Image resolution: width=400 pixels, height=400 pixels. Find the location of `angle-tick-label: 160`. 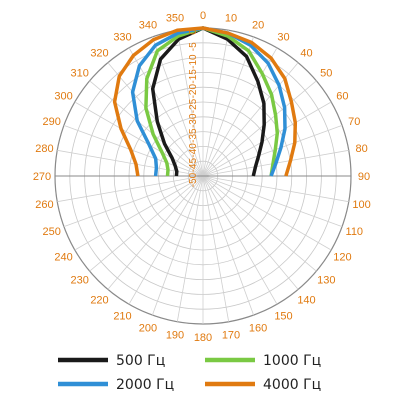

angle-tick-label: 160 is located at coordinates (258, 328).